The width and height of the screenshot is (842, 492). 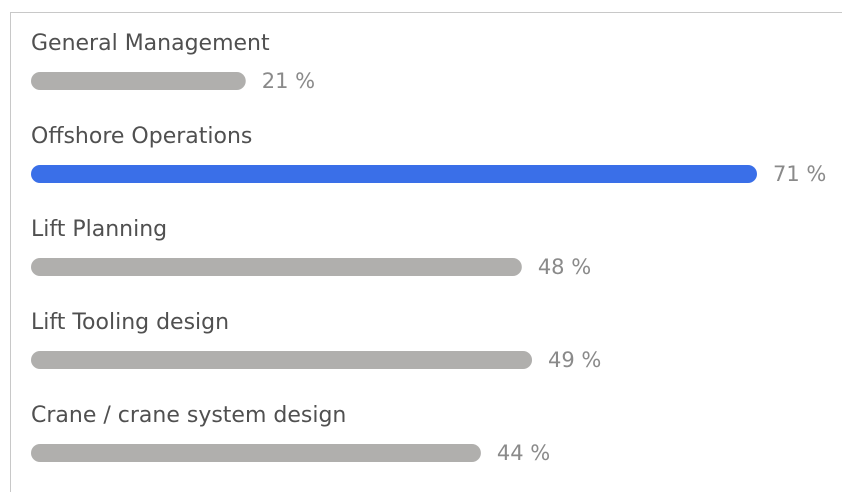 What do you see at coordinates (188, 415) in the screenshot?
I see `category-label: Crane / crane system design` at bounding box center [188, 415].